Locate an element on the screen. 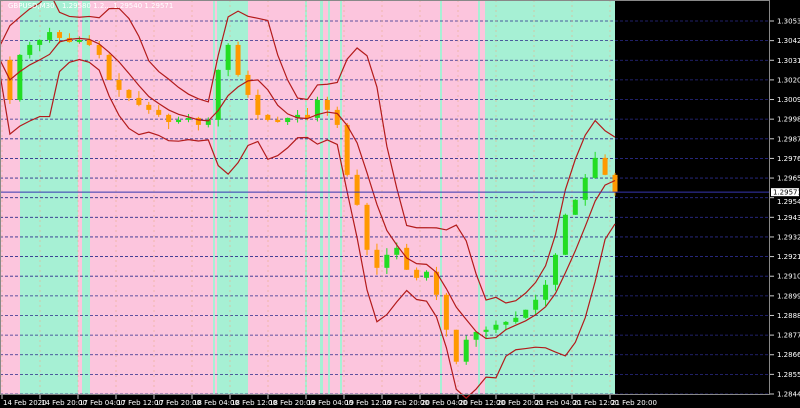 This screenshot has width=800, height=408. price-tick-label: 1.30530 is located at coordinates (788, 22).